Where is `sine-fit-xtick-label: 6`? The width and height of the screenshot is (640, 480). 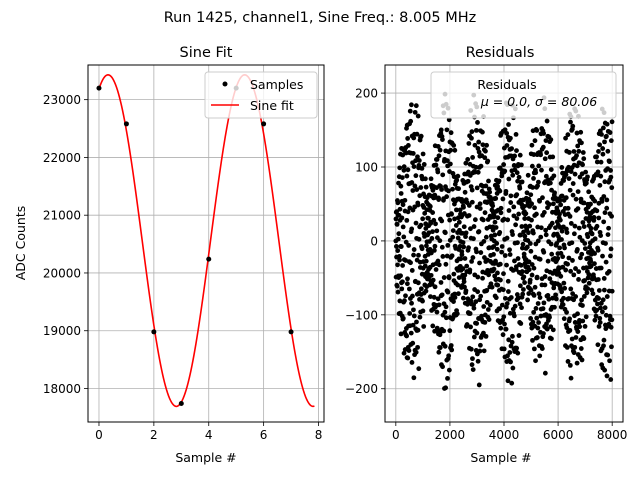
sine-fit-xtick-label: 6 is located at coordinates (264, 435).